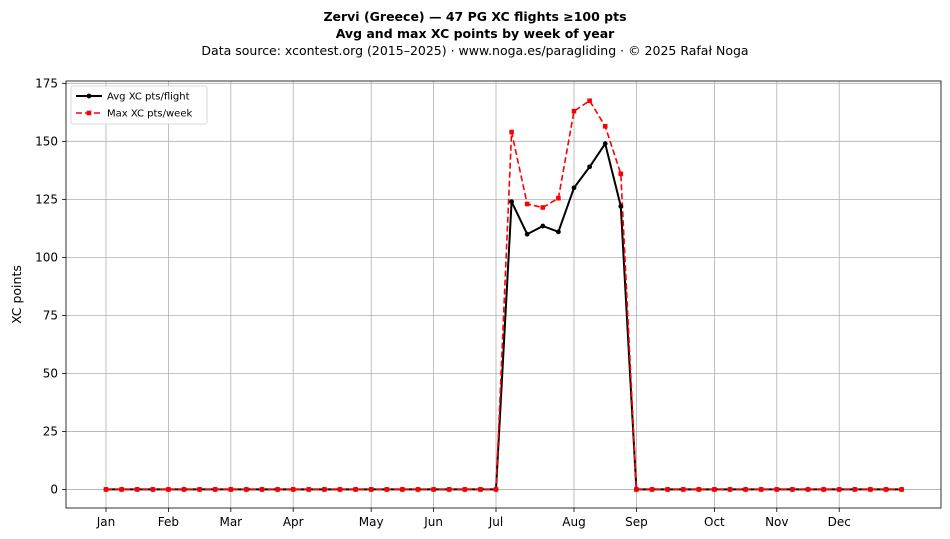 This screenshot has height=539, width=950. What do you see at coordinates (149, 114) in the screenshot?
I see `legend-label: Max XC pts/week` at bounding box center [149, 114].